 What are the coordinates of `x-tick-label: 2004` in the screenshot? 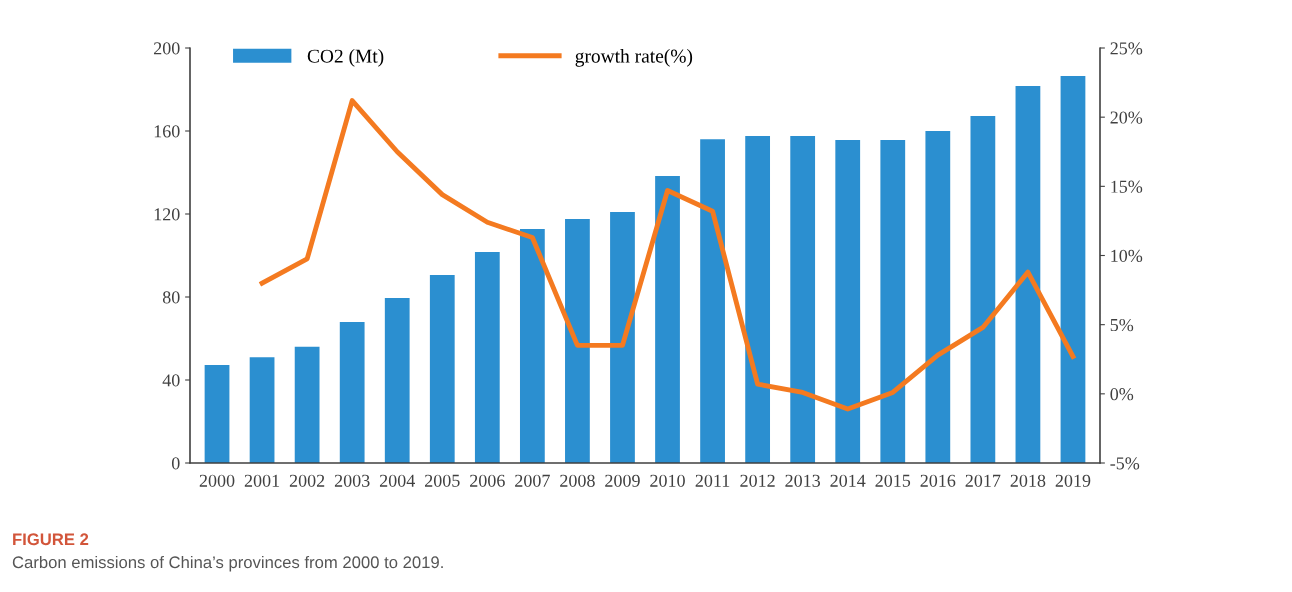 It's located at (397, 480).